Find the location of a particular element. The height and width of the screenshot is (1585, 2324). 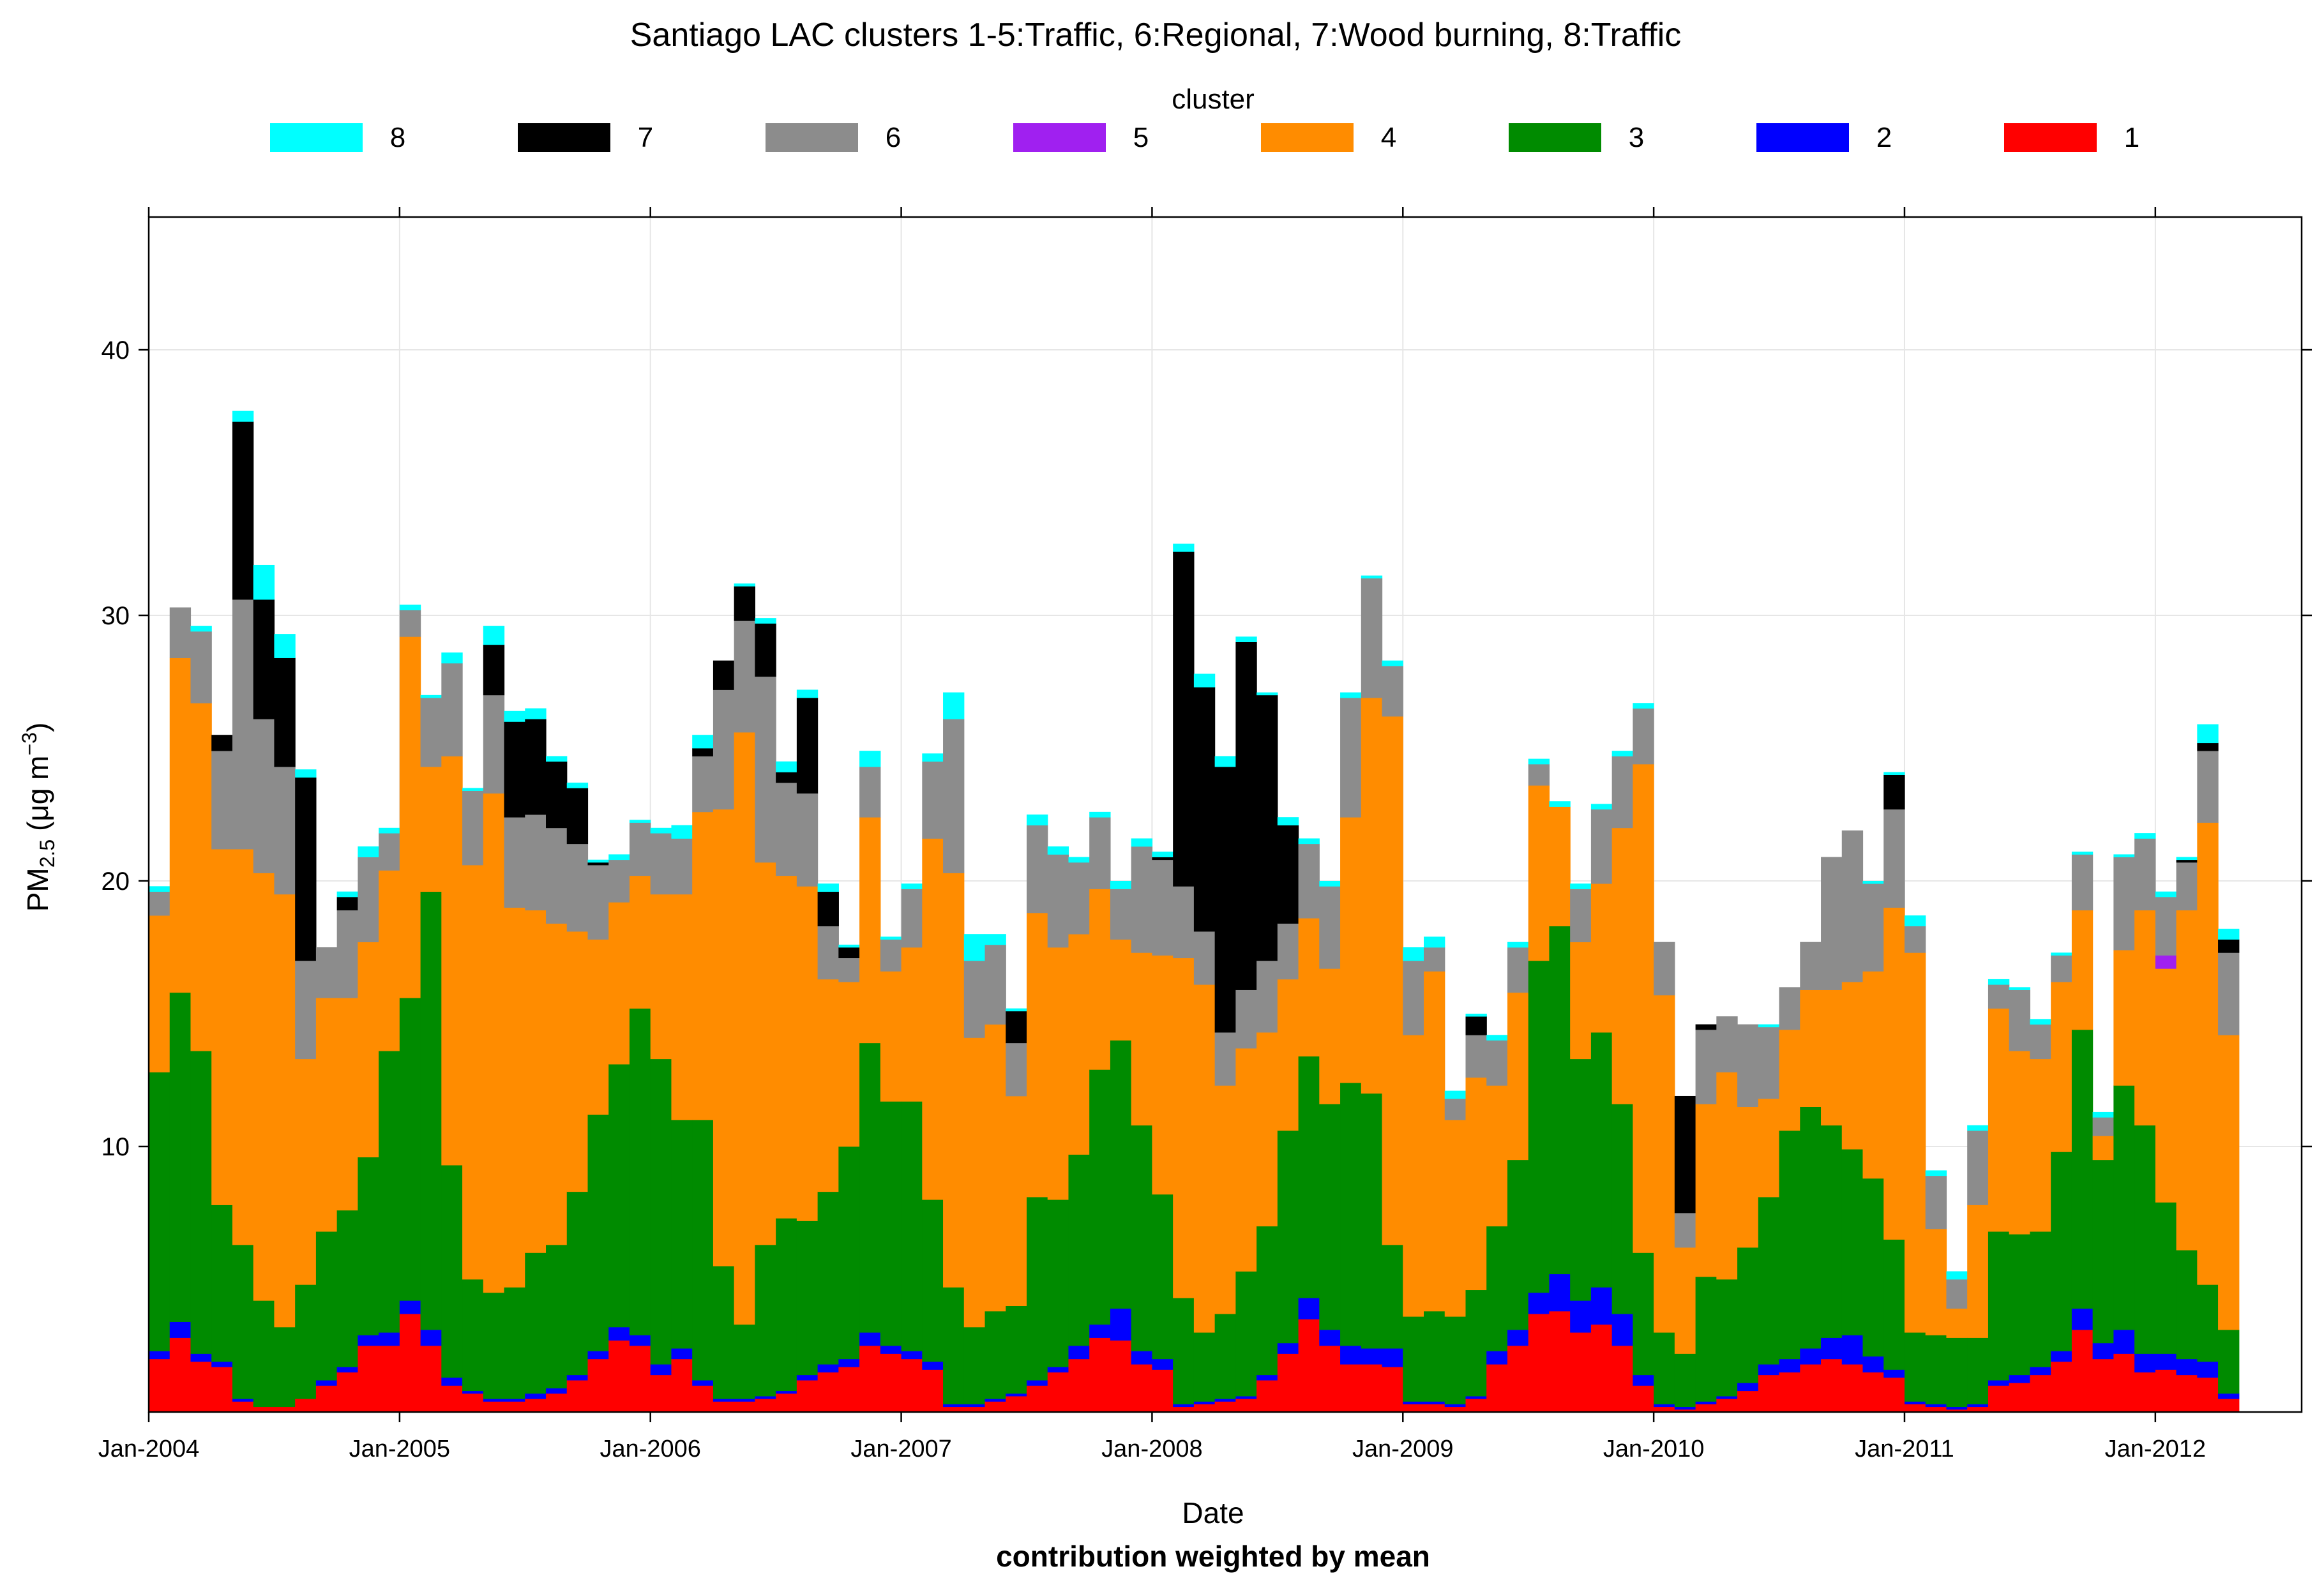

x-tick-label: Jan-2004 is located at coordinates (148, 1449).